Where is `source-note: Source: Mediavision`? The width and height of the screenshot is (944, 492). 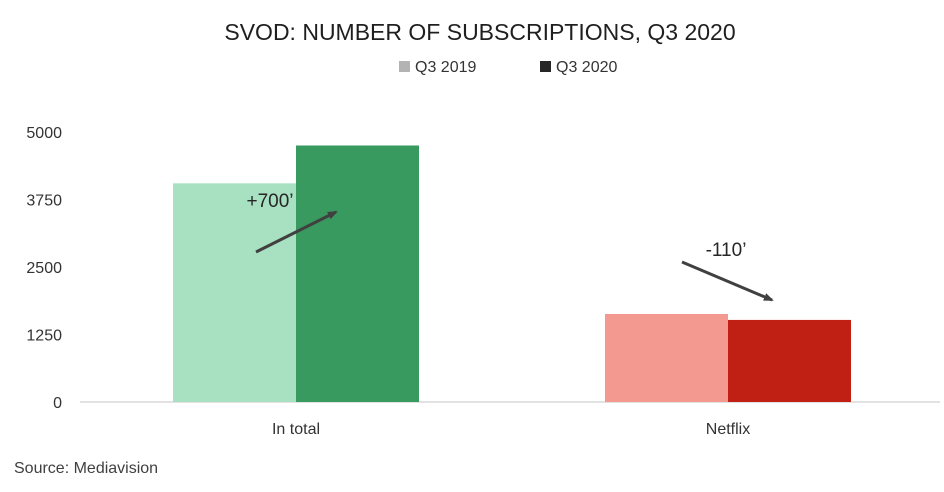
source-note: Source: Mediavision is located at coordinates (86, 468).